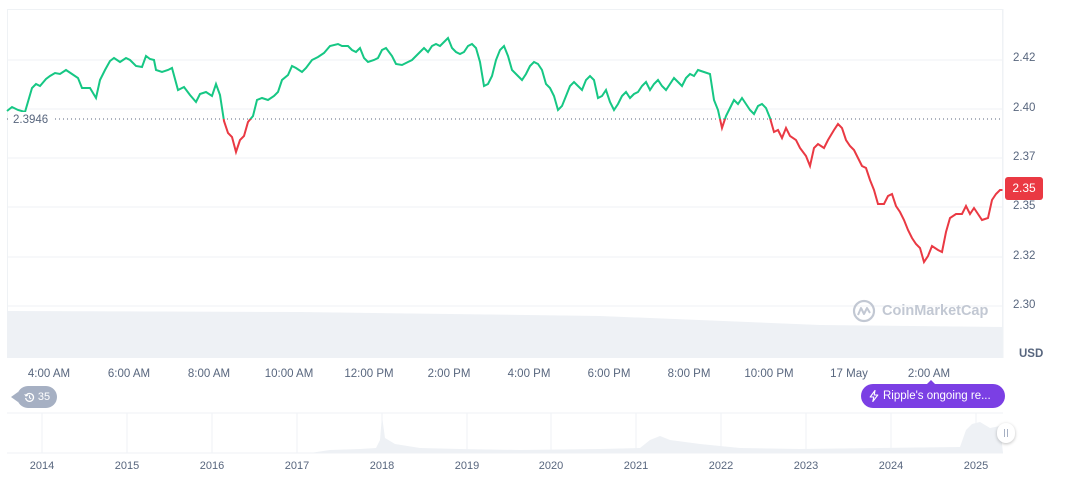 This screenshot has height=477, width=1072. What do you see at coordinates (505, 334) in the screenshot?
I see `volume-bars` at bounding box center [505, 334].